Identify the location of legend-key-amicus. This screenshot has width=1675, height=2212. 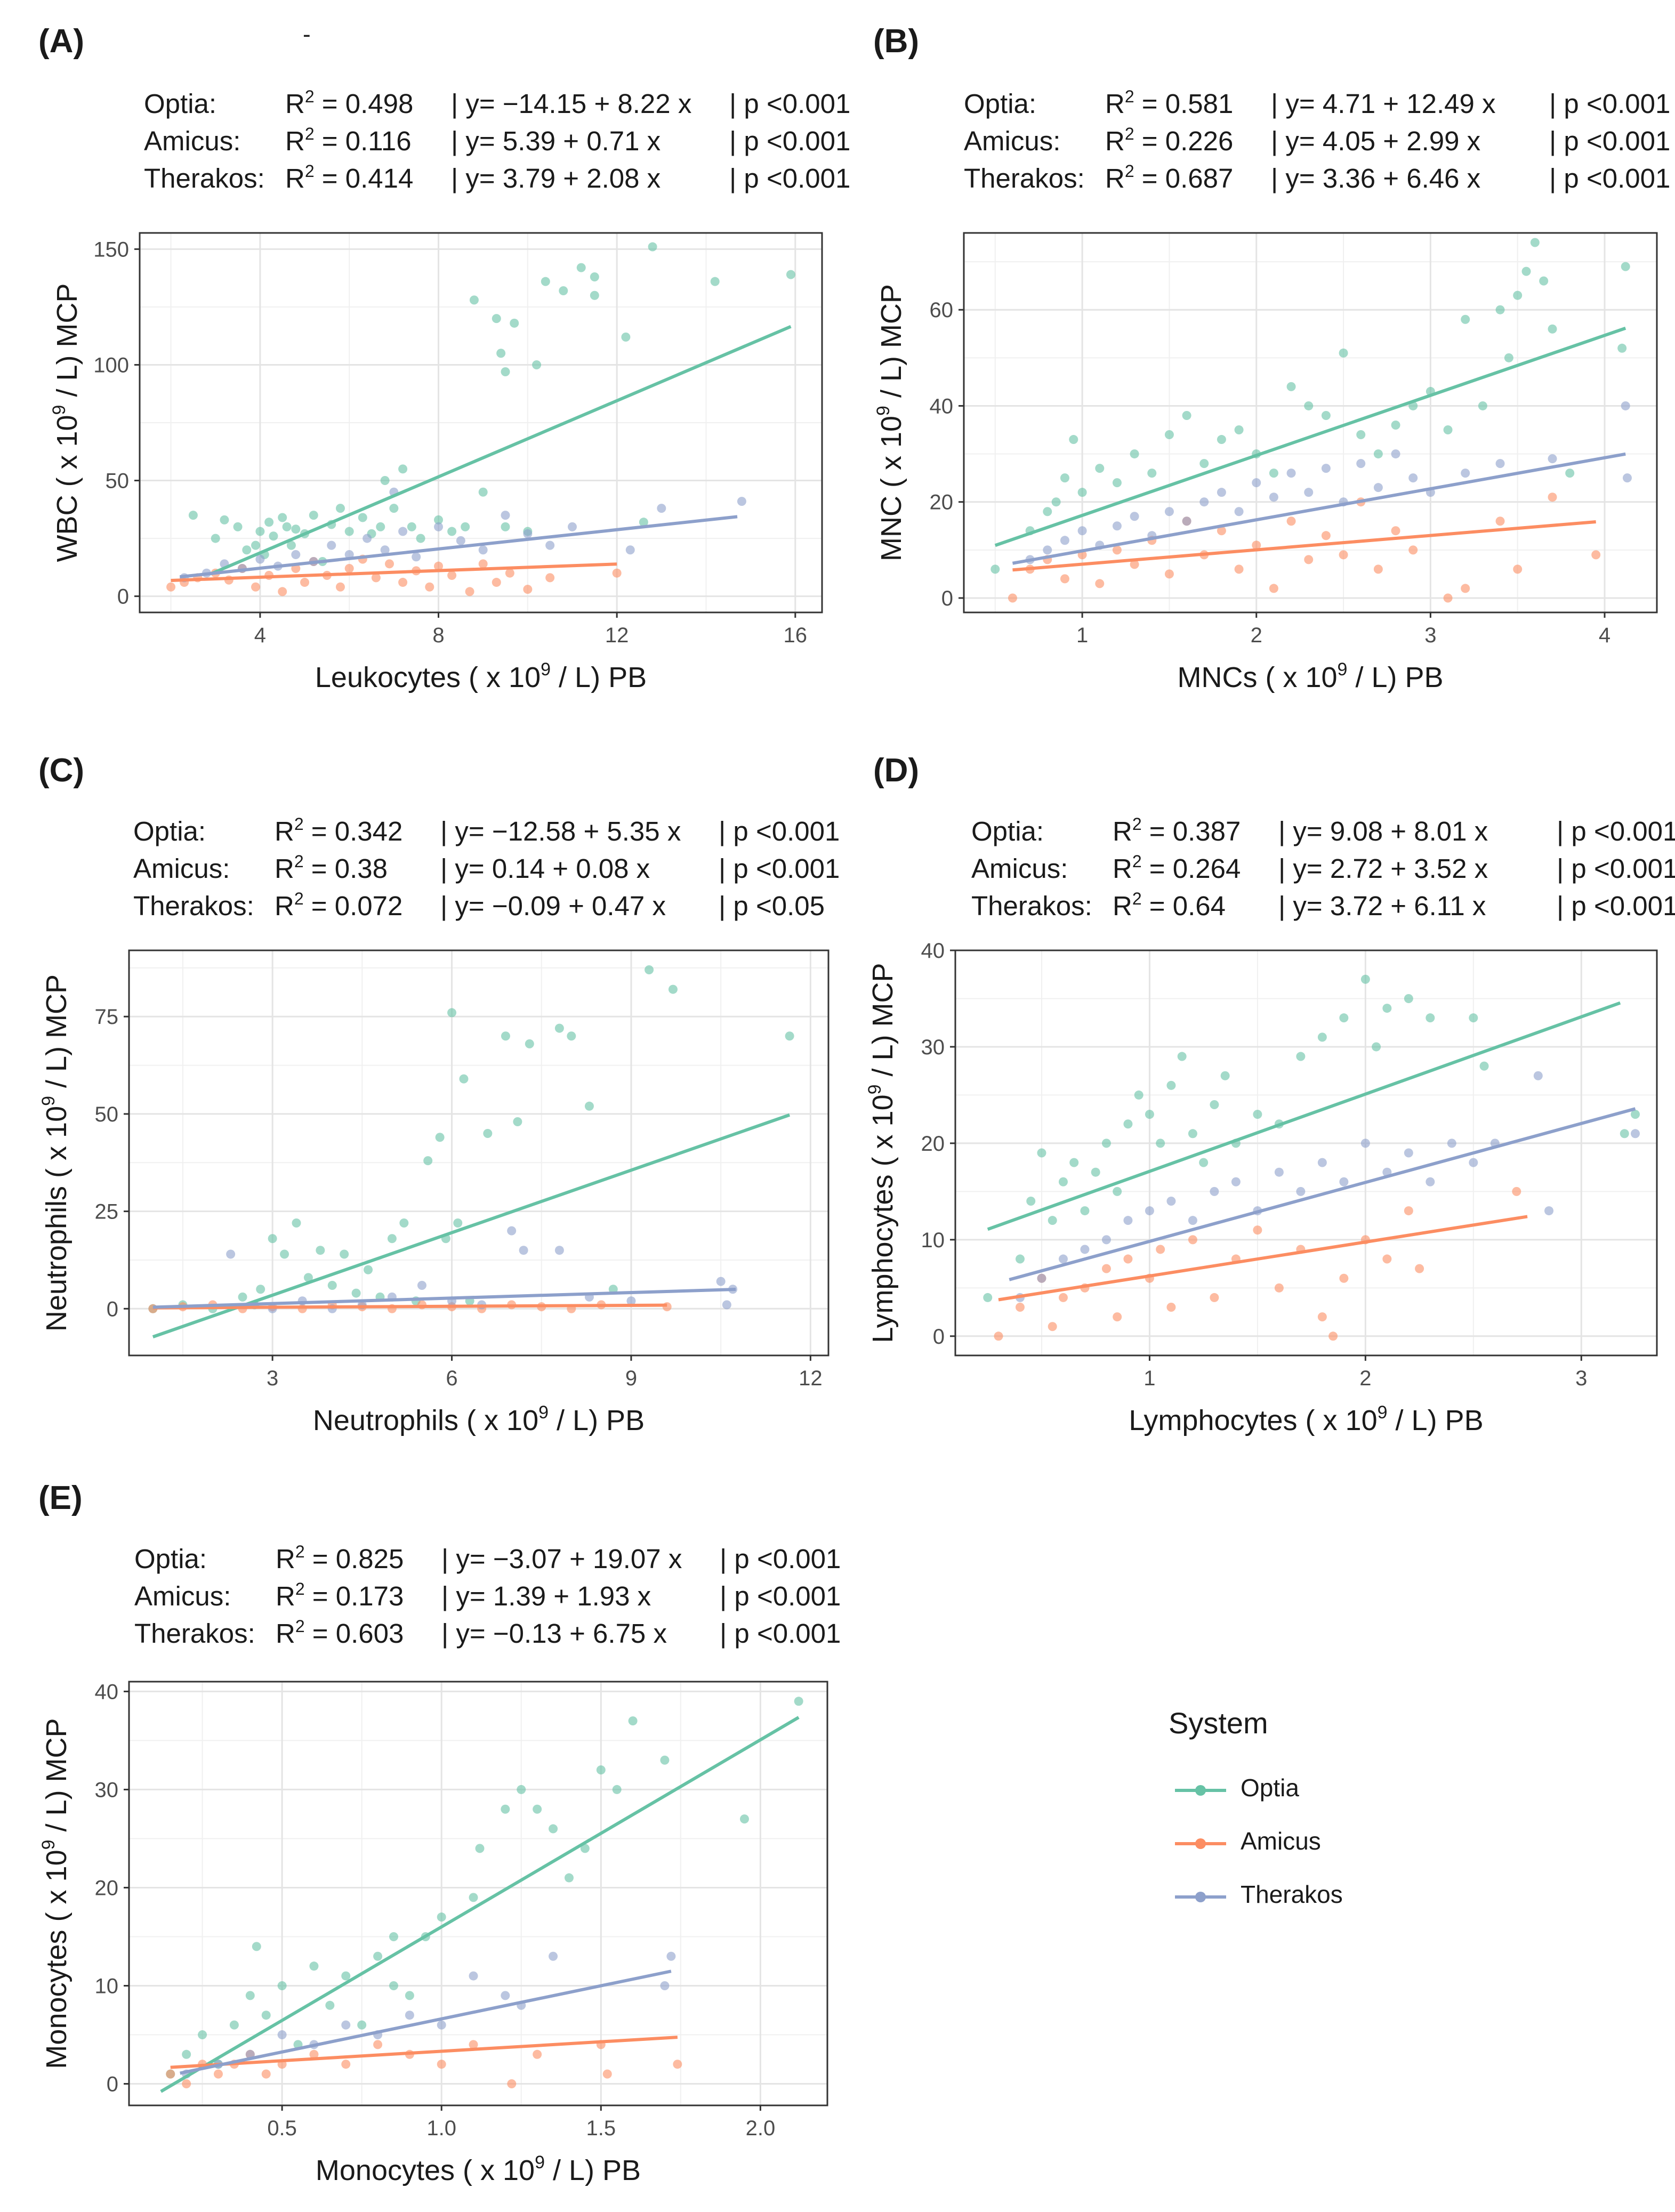
(1200, 1843).